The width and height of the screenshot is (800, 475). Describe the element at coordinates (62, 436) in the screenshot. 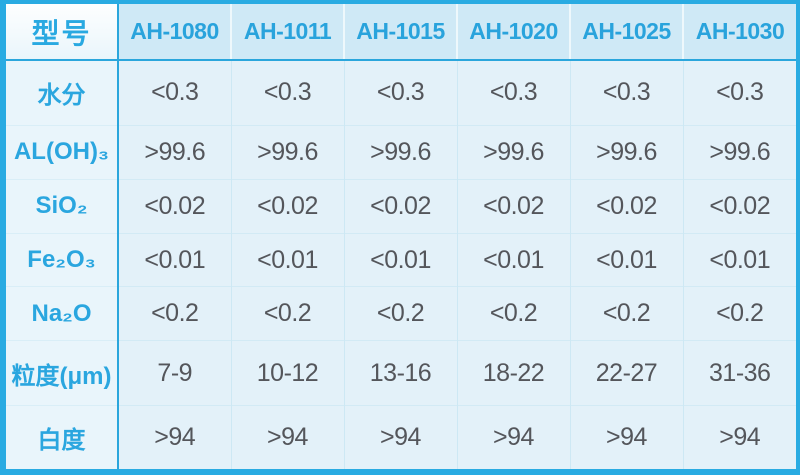

I see `row-label-whiteness: 白度` at that location.